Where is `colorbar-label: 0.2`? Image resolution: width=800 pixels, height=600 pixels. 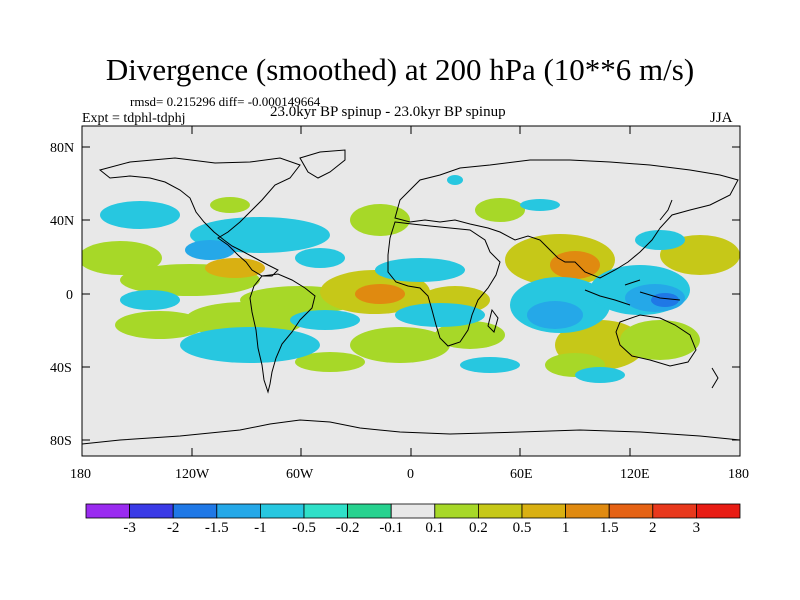
colorbar-label: 0.2 is located at coordinates (478, 528).